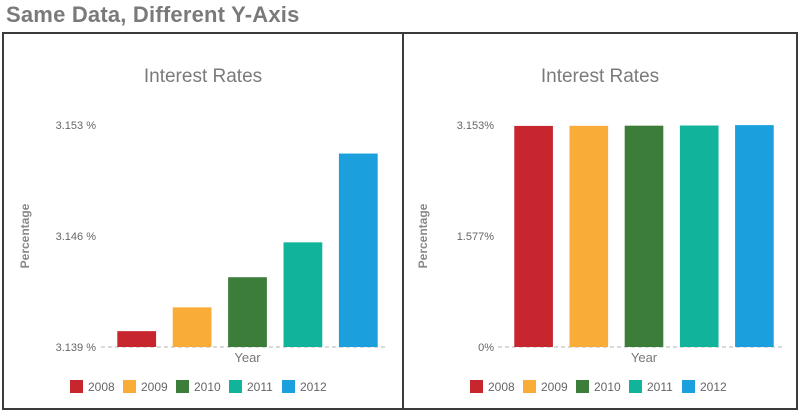 This screenshot has width=800, height=414. I want to click on y-tick-label: 3.153 %, so click(76, 126).